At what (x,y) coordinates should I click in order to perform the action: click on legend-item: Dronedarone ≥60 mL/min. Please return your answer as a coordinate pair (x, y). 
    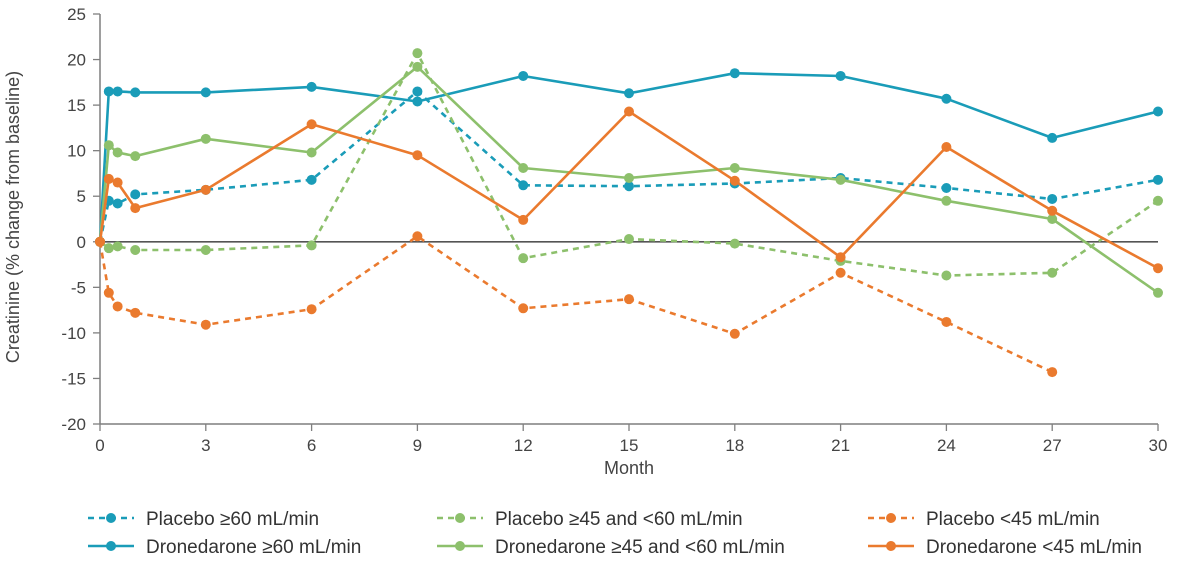
    Looking at the image, I should click on (224, 547).